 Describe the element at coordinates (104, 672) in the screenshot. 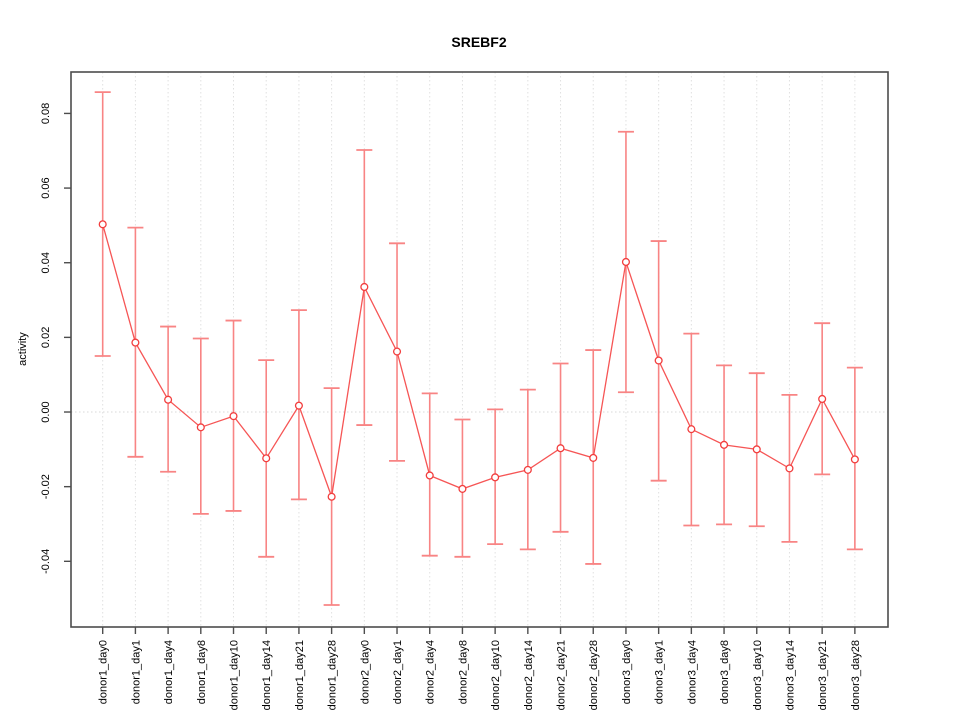

I see `x-tick-label: donor1_day0` at that location.